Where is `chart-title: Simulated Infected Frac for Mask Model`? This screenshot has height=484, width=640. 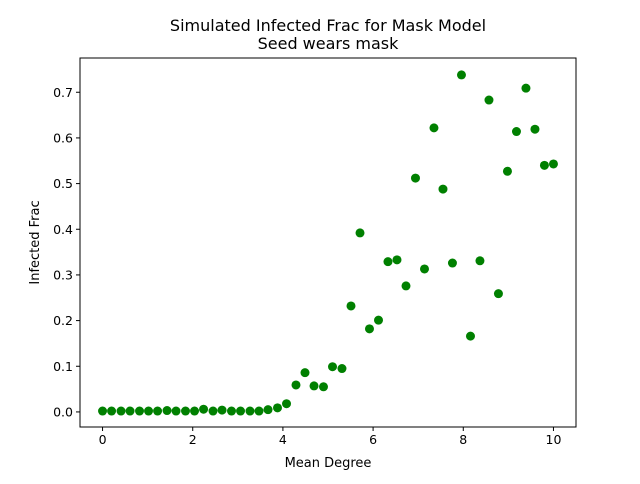 chart-title: Simulated Infected Frac for Mask Model is located at coordinates (328, 25).